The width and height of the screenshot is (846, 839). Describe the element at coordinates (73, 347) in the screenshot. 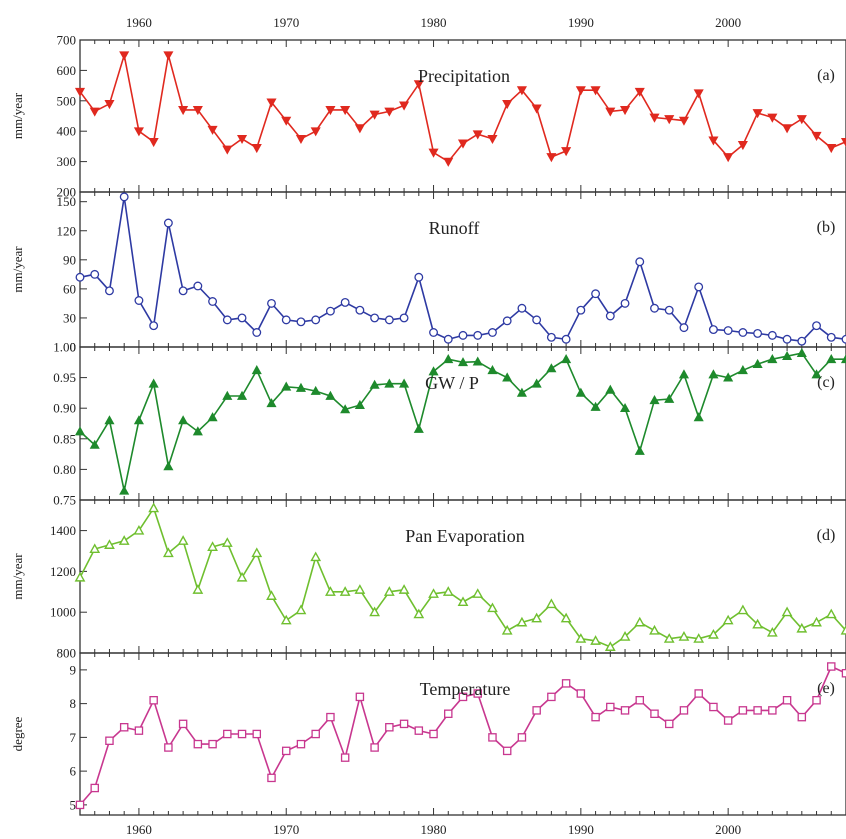

I see `y-tick-label: 0` at that location.